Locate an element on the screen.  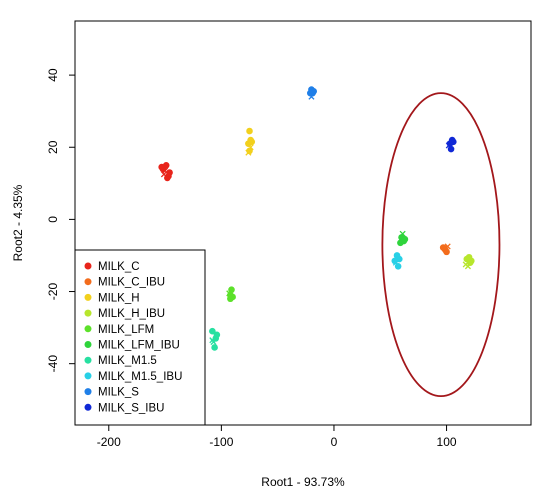
series-milk-c is located at coordinates (165, 171).